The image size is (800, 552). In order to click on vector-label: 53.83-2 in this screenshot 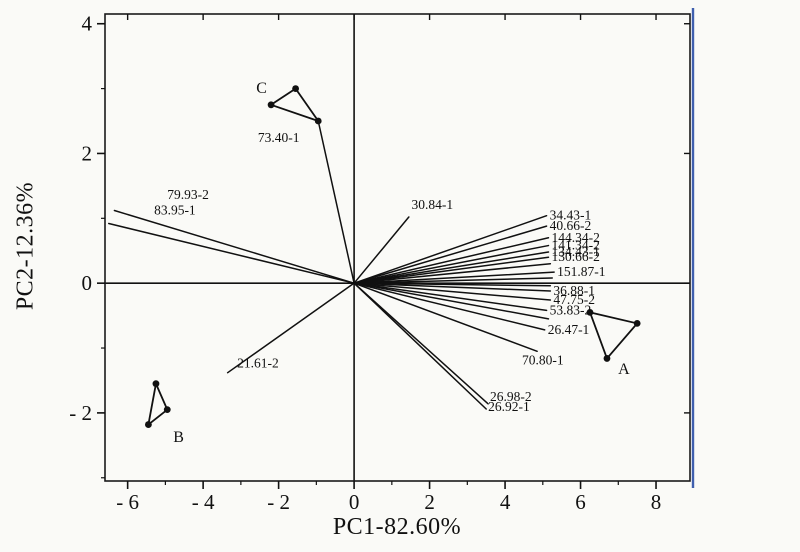, I will do `click(571, 309)`.